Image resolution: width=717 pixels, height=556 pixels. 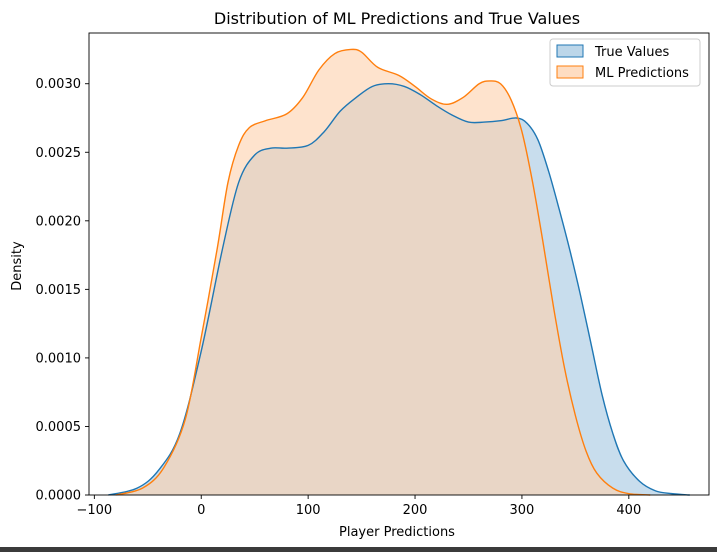 What do you see at coordinates (358, 549) in the screenshot?
I see `bottom-border` at bounding box center [358, 549].